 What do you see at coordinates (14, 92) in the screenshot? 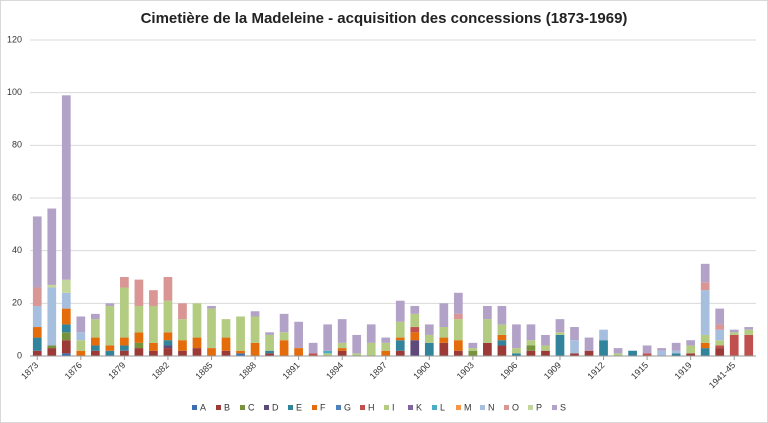
I see `y-tick-label: 100` at bounding box center [14, 92].